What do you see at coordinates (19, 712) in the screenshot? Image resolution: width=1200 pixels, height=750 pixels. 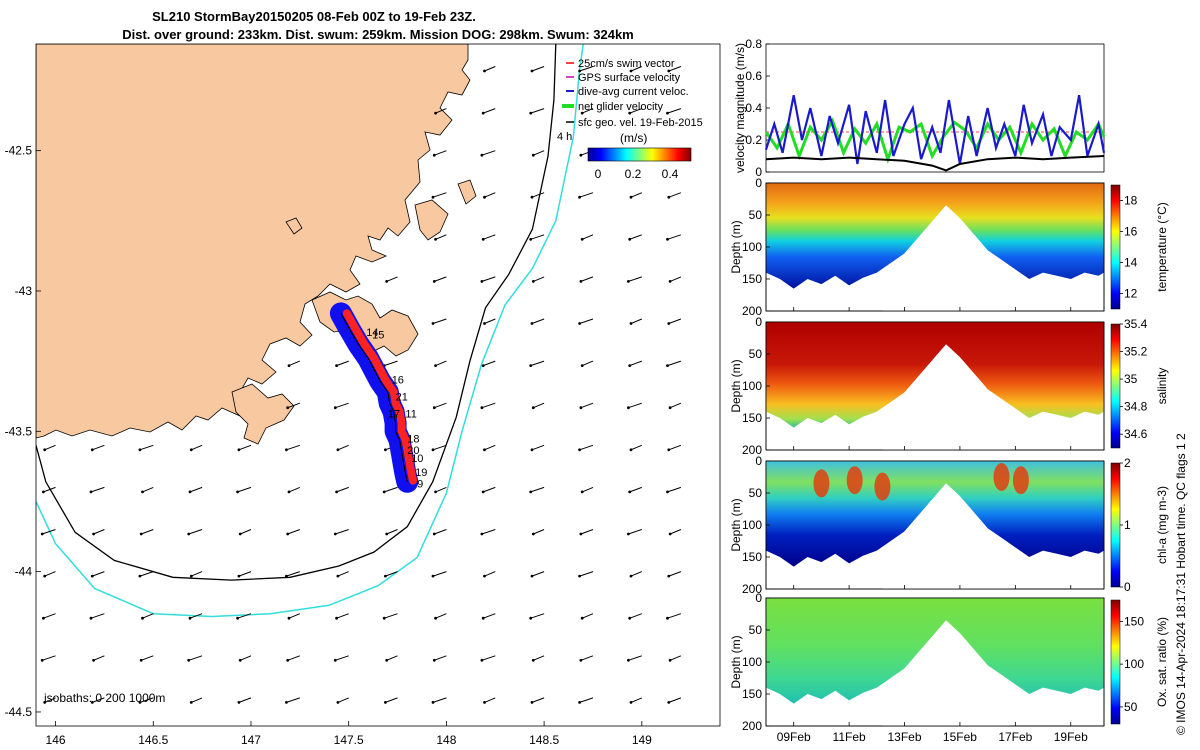 I see `map-ytick-label: -44.5` at bounding box center [19, 712].